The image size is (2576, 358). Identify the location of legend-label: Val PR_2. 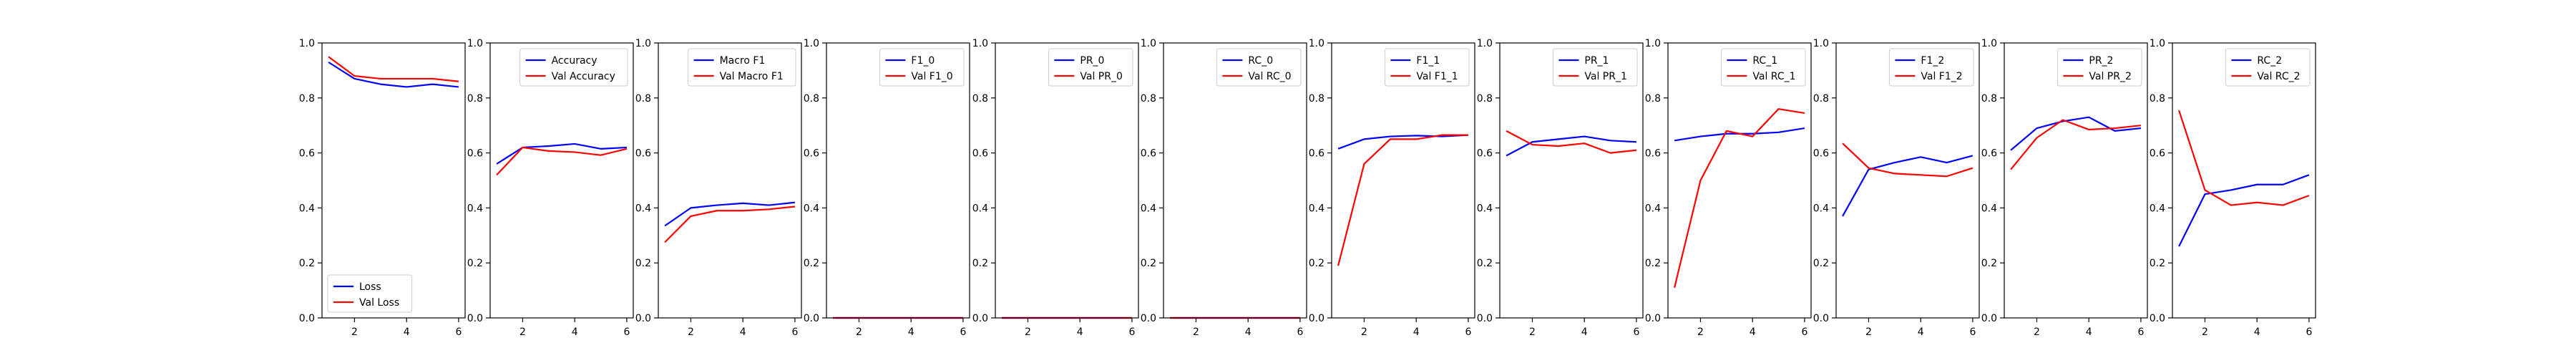
(2110, 76).